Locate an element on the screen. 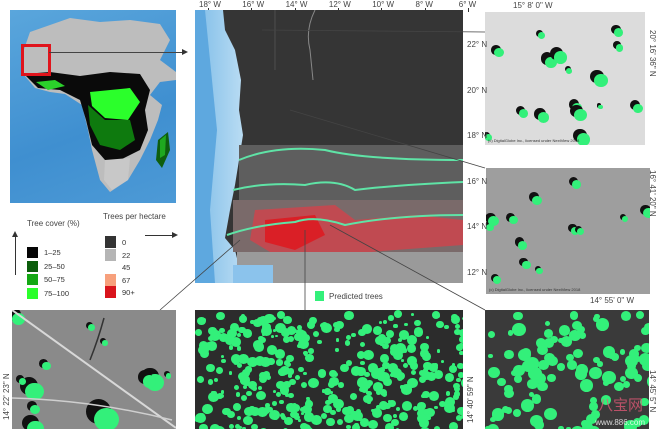  longitude-label: 6° W is located at coordinates (467, 4).